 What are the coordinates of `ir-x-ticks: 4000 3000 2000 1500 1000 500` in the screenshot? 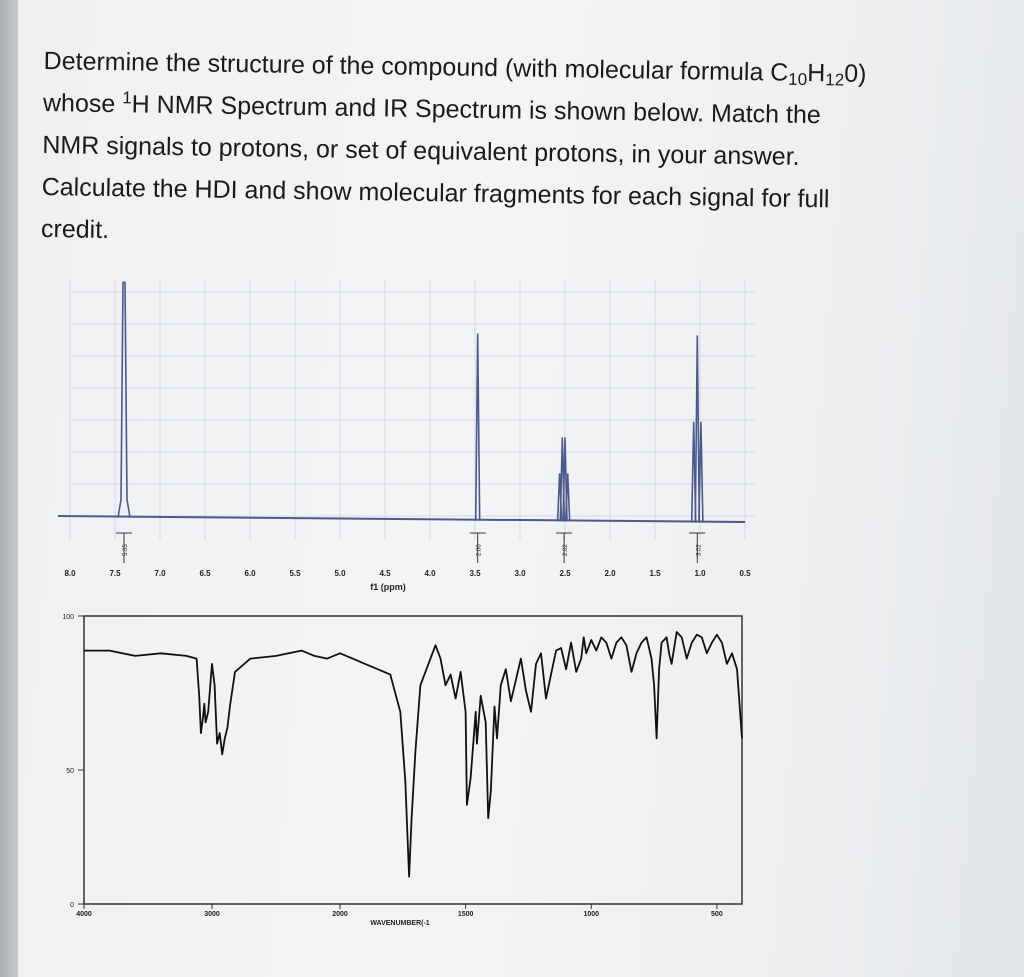 It's located at (399, 911).